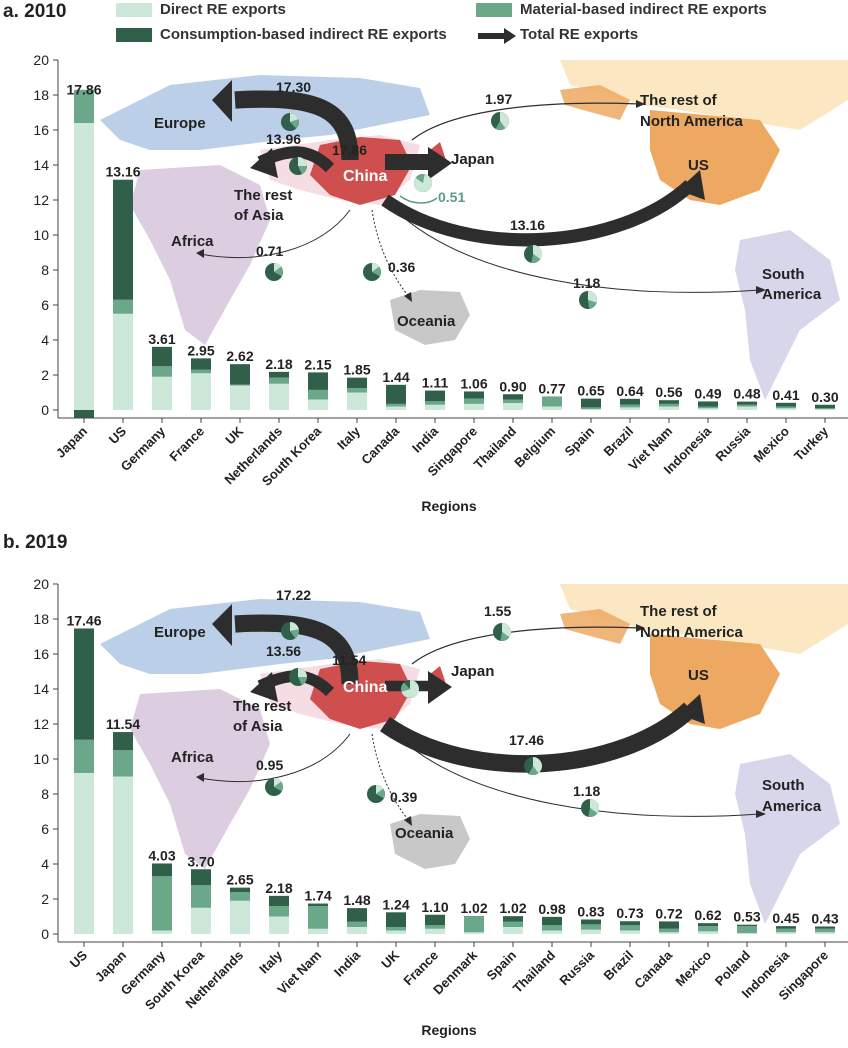 The height and width of the screenshot is (1048, 848). What do you see at coordinates (269, 765) in the screenshot?
I see `flow-value-6: 0.95` at bounding box center [269, 765].